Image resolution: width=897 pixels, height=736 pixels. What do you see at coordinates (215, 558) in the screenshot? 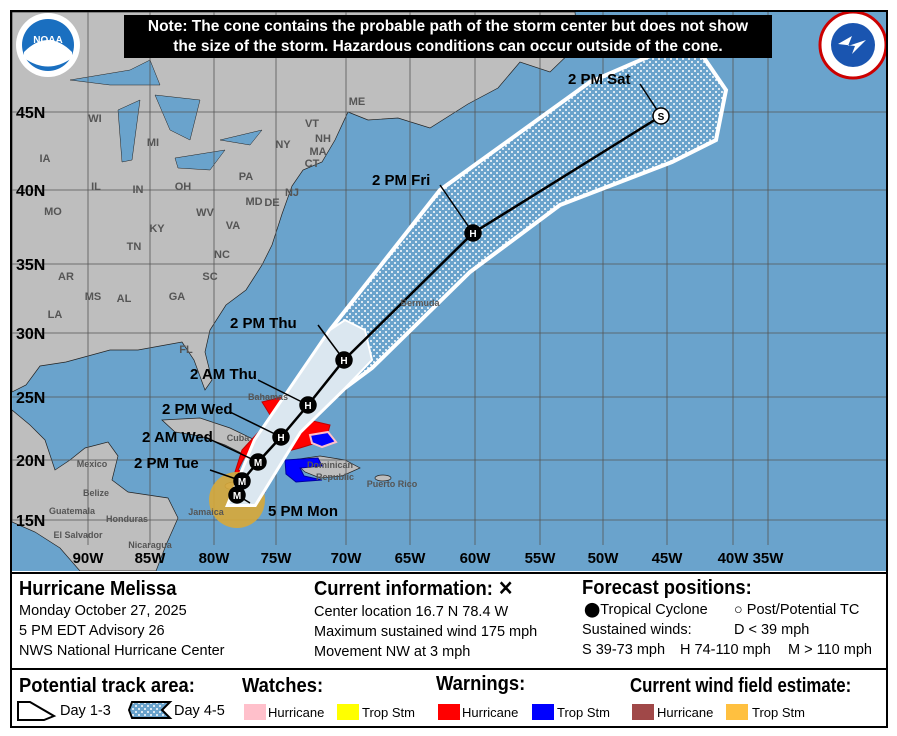
I see `lon-label: 80W` at bounding box center [215, 558].